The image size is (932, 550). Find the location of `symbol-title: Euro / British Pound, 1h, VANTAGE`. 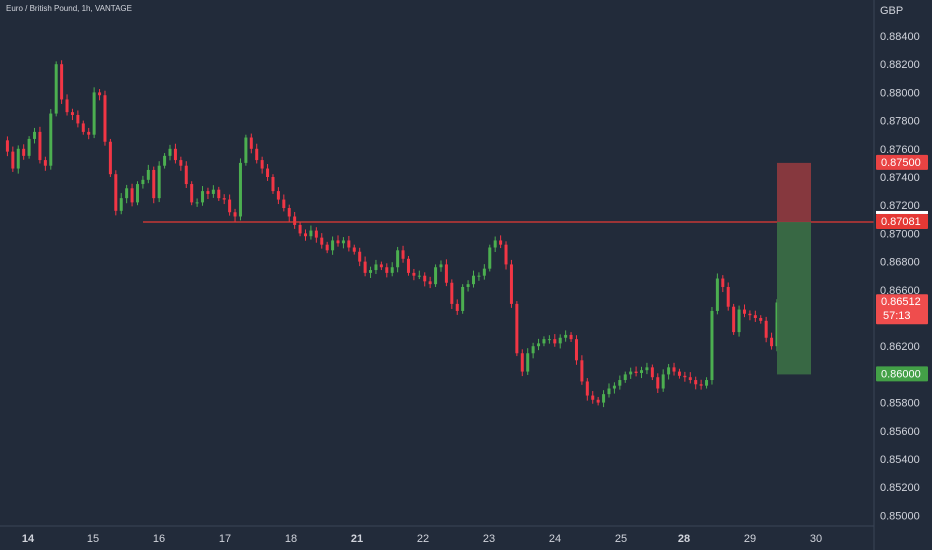

symbol-title: Euro / British Pound, 1h, VANTAGE is located at coordinates (69, 8).